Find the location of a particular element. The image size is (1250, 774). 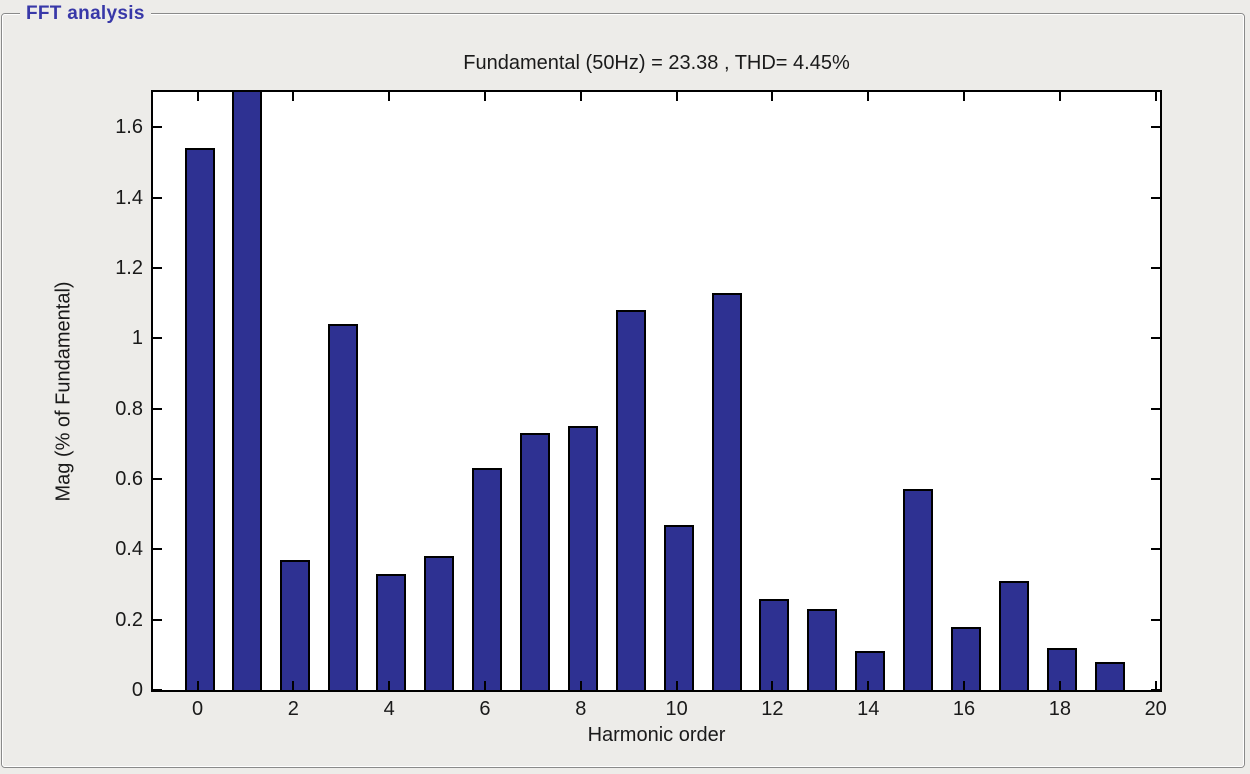

y-tick-left-1.2 is located at coordinates (157, 267).